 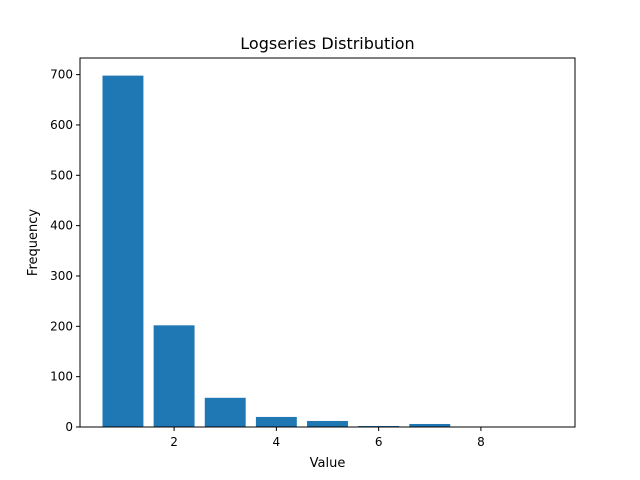 What do you see at coordinates (379, 442) in the screenshot?
I see `x-tick-label: 6` at bounding box center [379, 442].